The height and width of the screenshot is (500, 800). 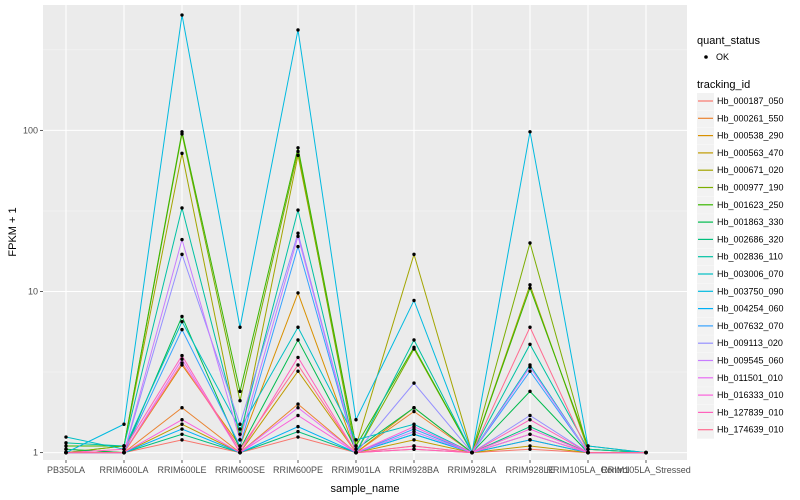 I want to click on legend-label: Hb_016333_010, so click(x=750, y=395).